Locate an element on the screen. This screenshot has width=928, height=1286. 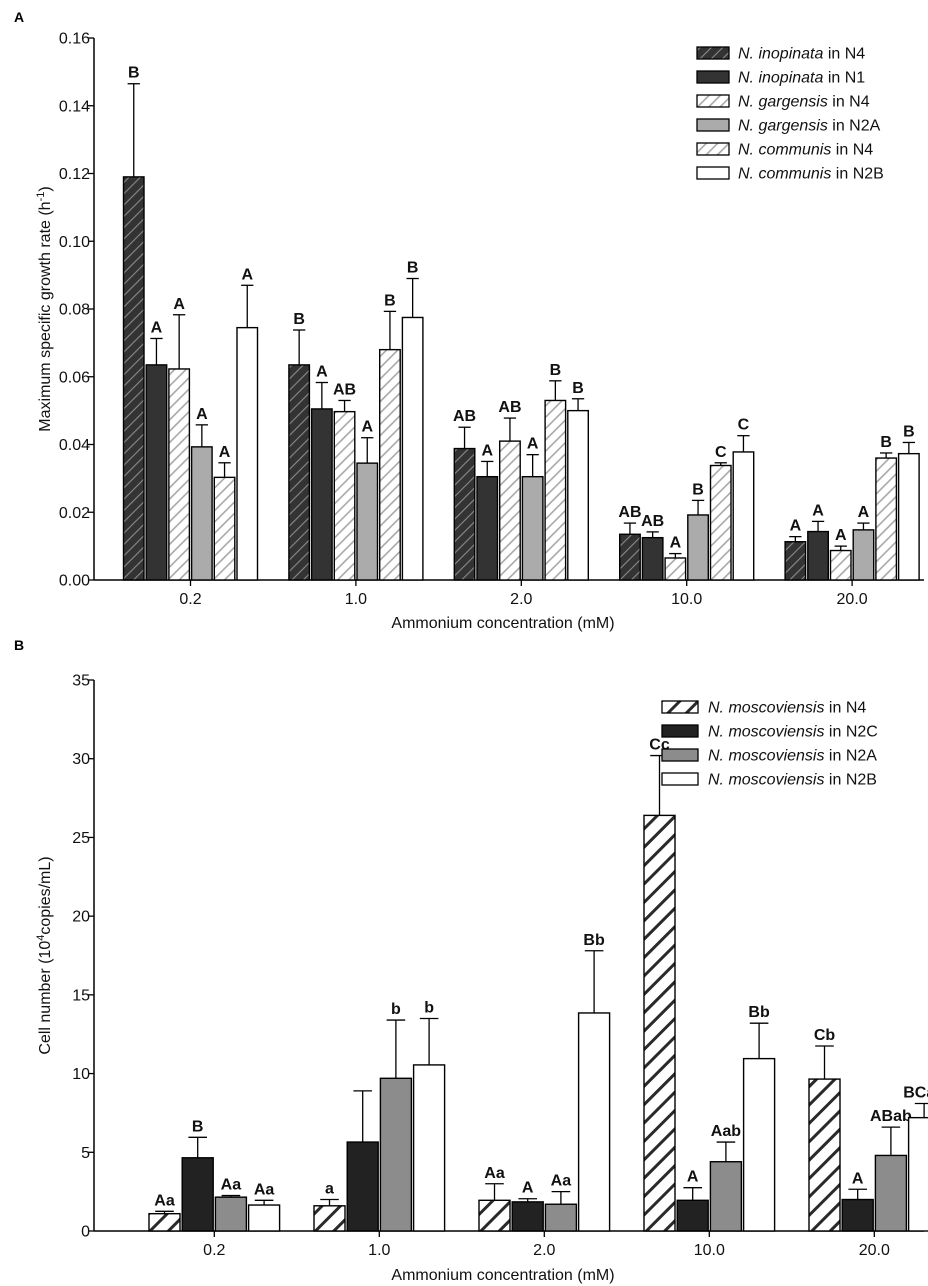
y-axis-title: Cell number (104copies/mL) is located at coordinates (44, 955).